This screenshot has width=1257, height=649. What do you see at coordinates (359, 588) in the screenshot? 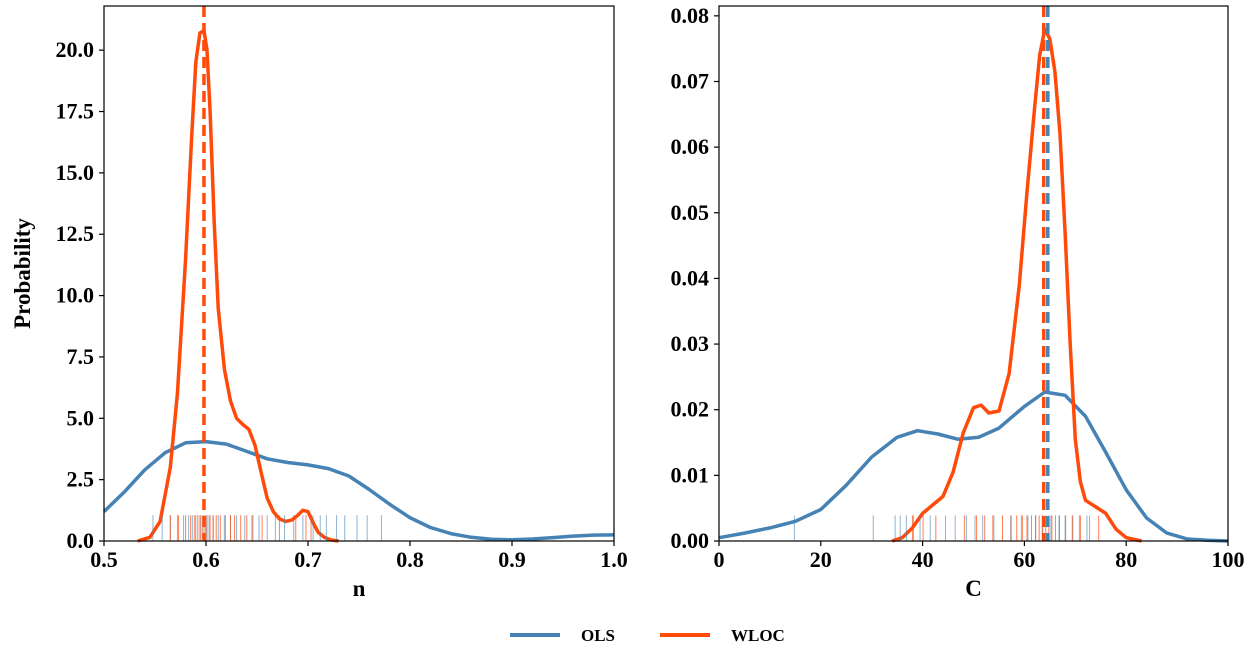
I see `x-axis-title: n` at bounding box center [359, 588].